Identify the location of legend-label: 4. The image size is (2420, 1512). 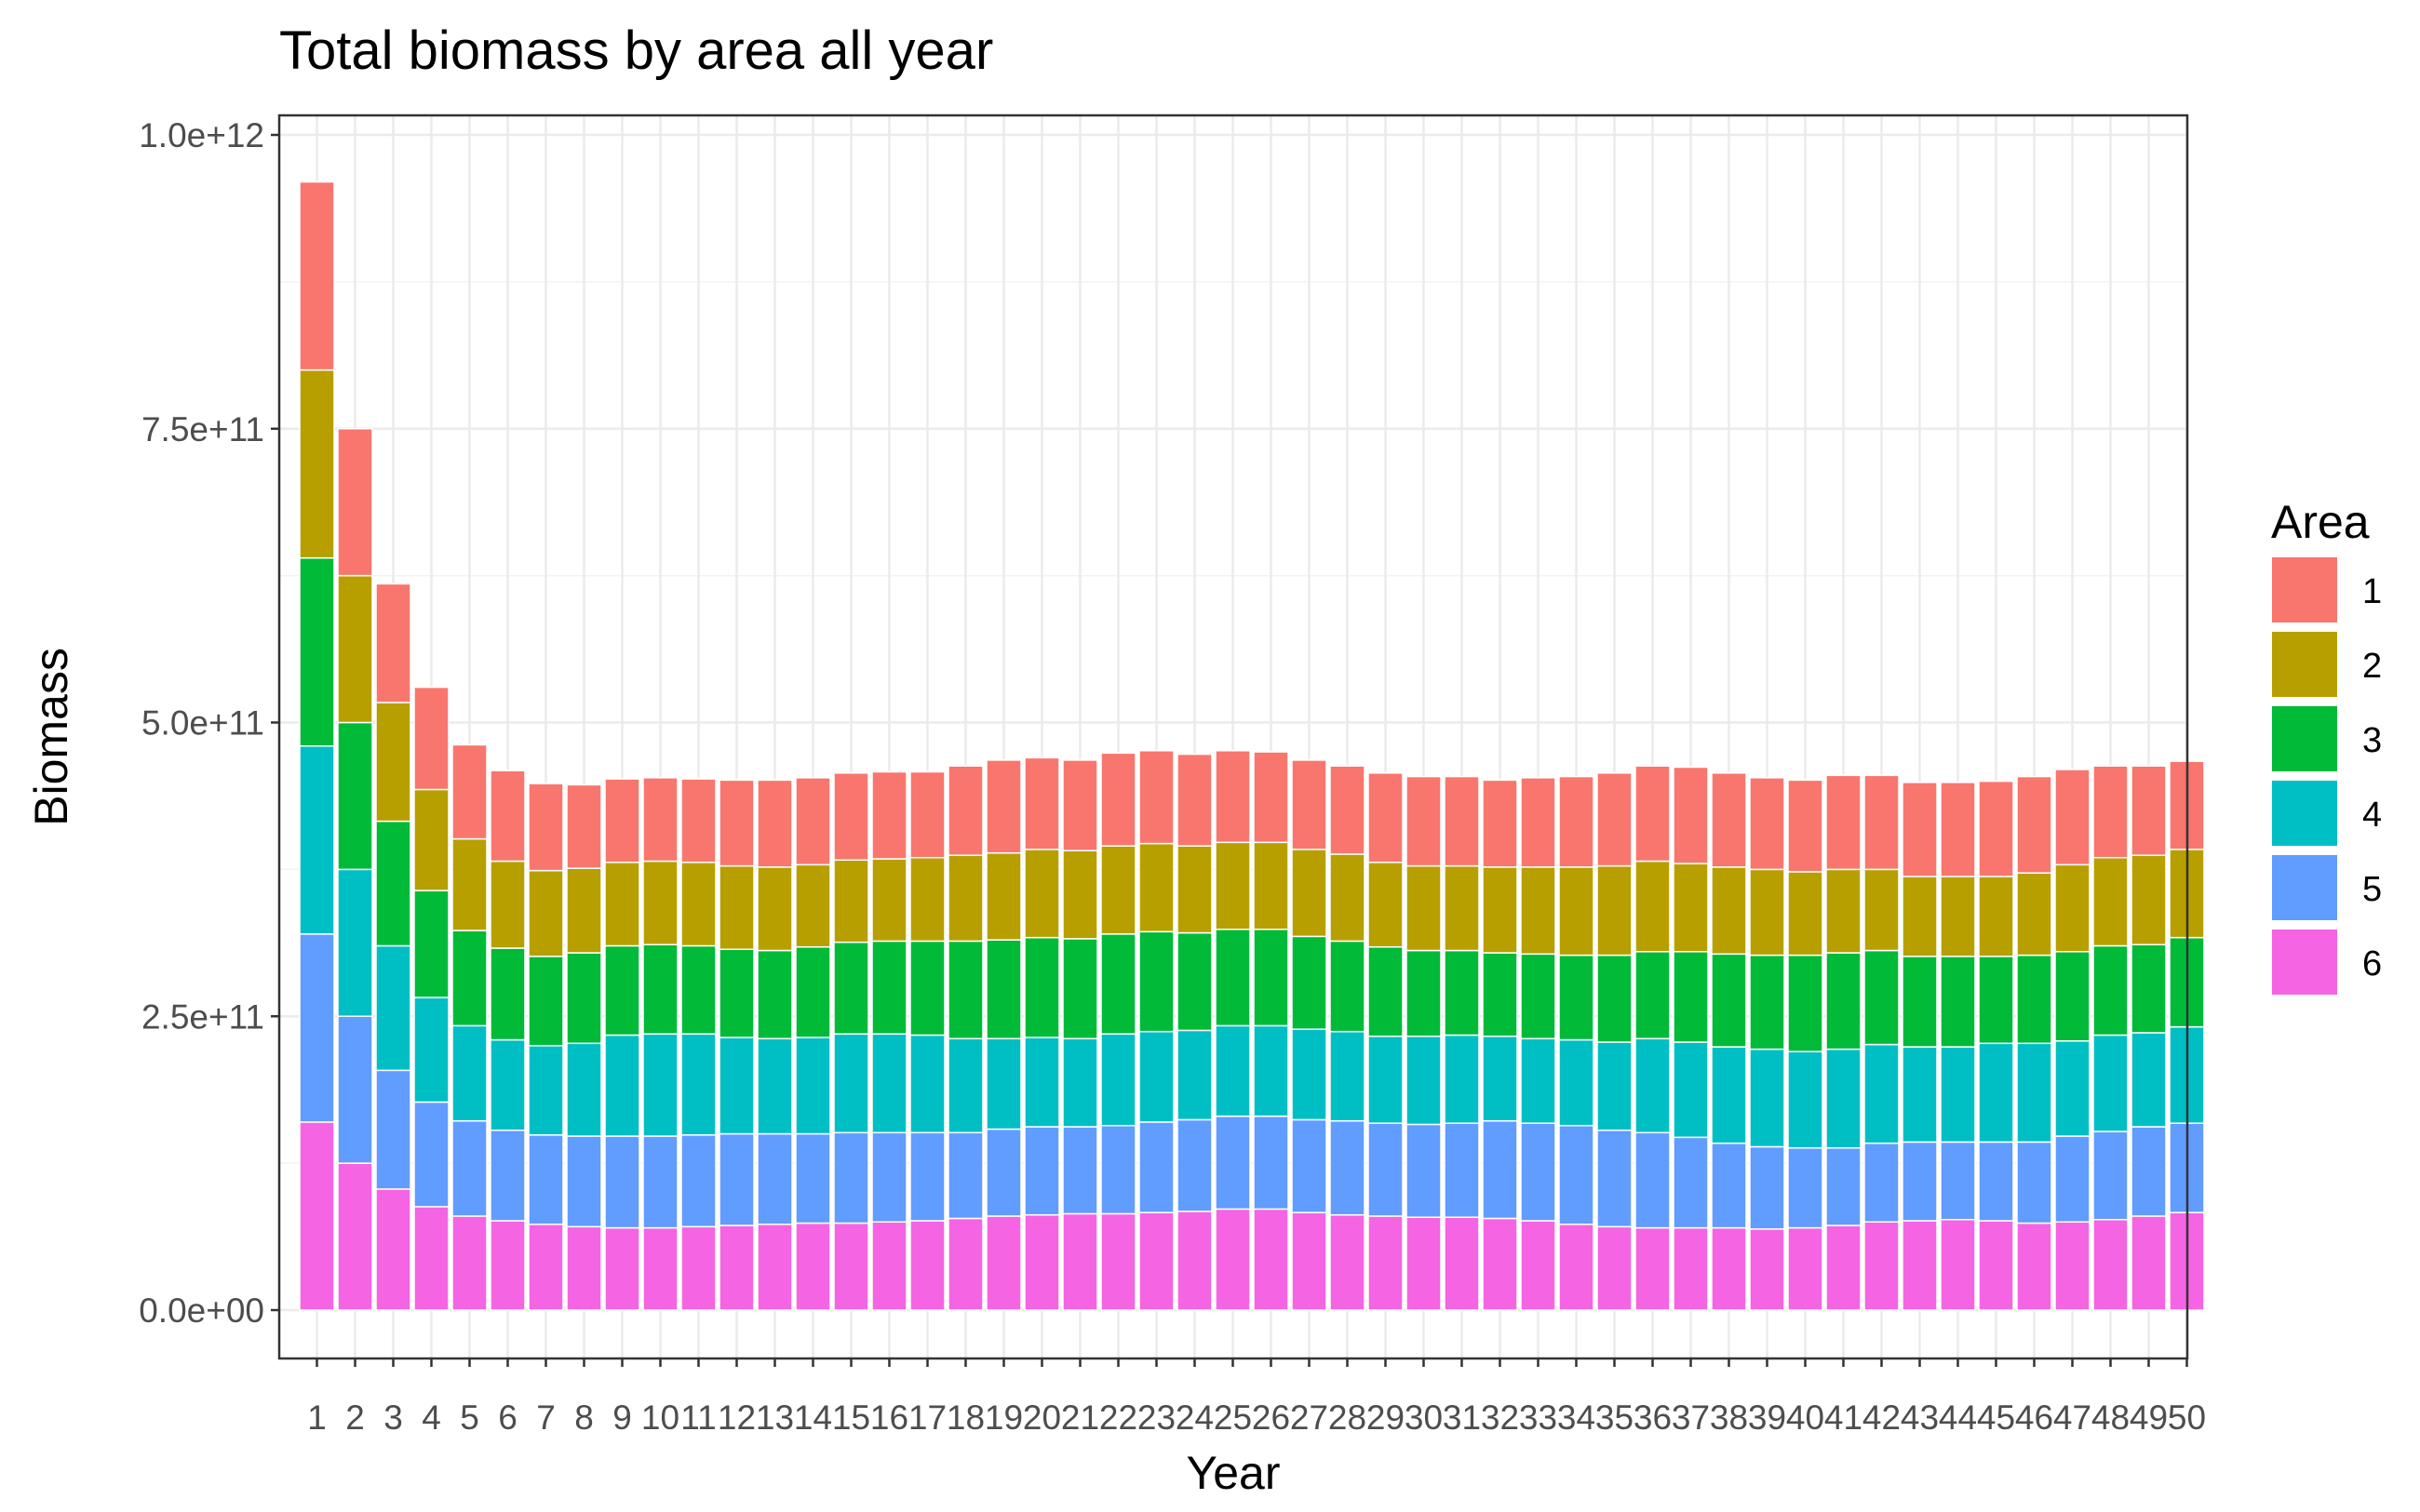
(2372, 815).